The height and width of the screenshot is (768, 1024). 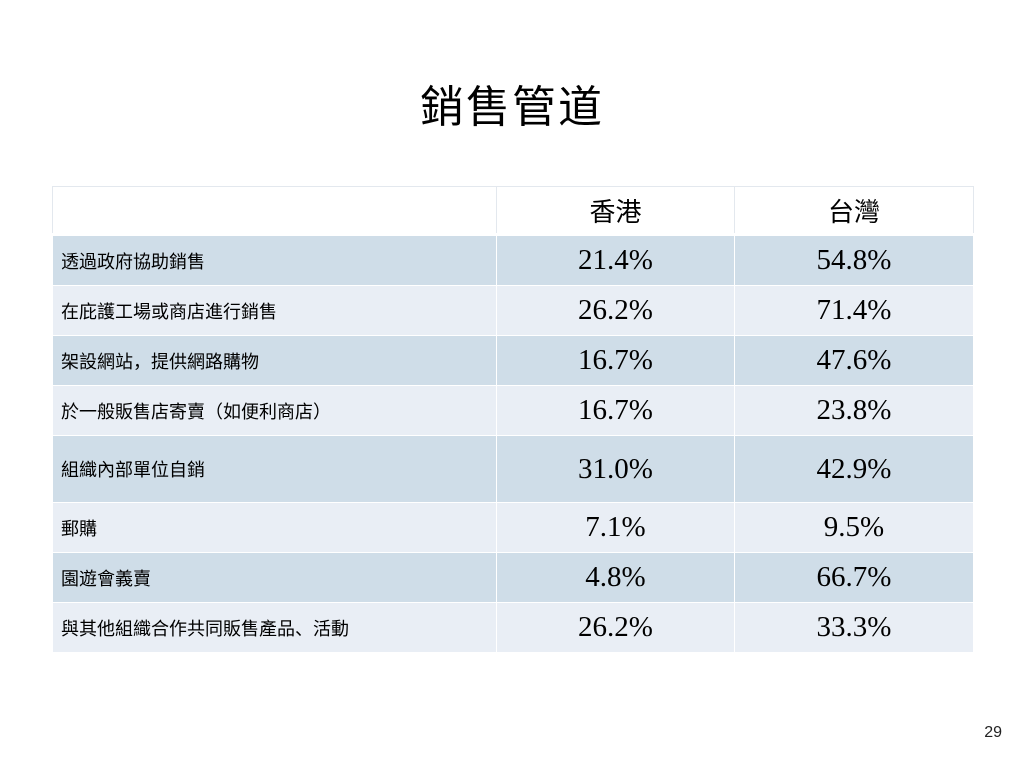 I want to click on hong-kong-value: 31.0%, so click(x=615, y=469).